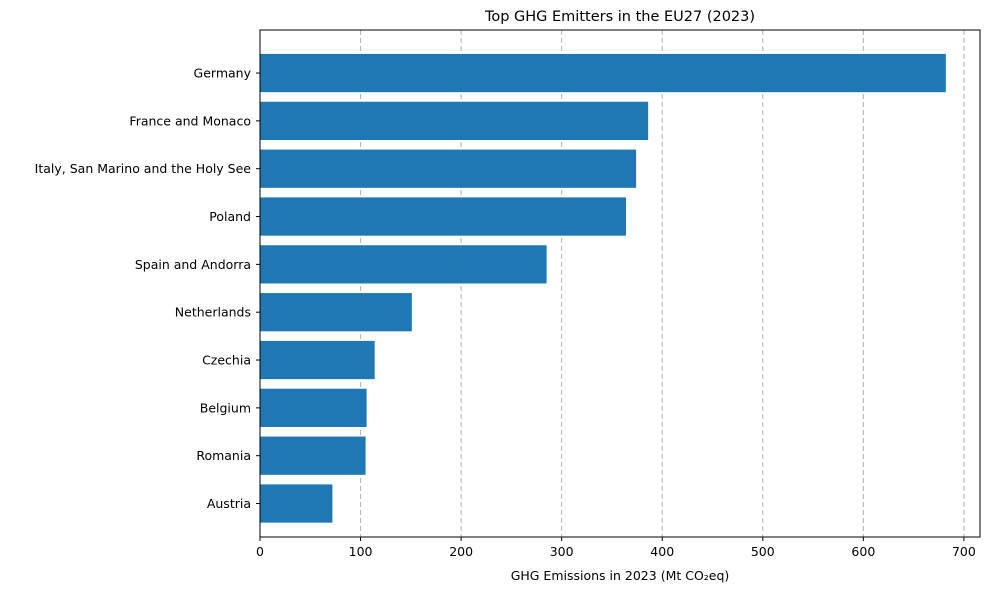 The width and height of the screenshot is (989, 590). I want to click on chart-title: Top GHG Emitters in the EU27 (2023), so click(619, 17).